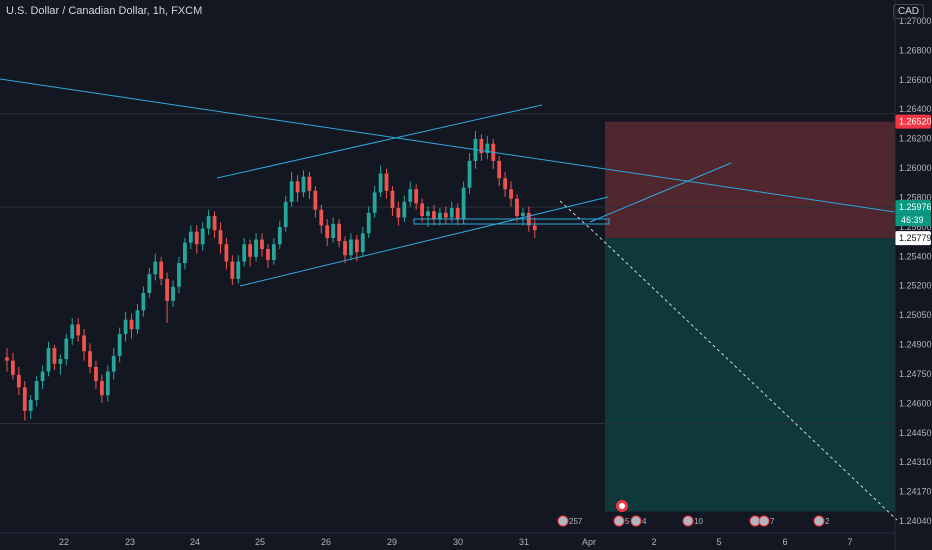  Describe the element at coordinates (915, 50) in the screenshot. I see `y-tick-label: 1.26800` at that location.